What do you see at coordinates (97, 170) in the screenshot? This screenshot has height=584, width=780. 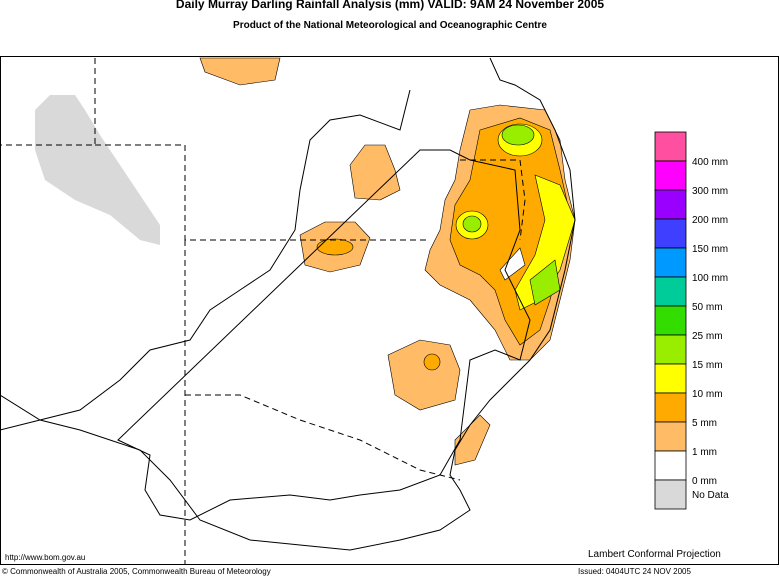 I see `no-data-area` at bounding box center [97, 170].